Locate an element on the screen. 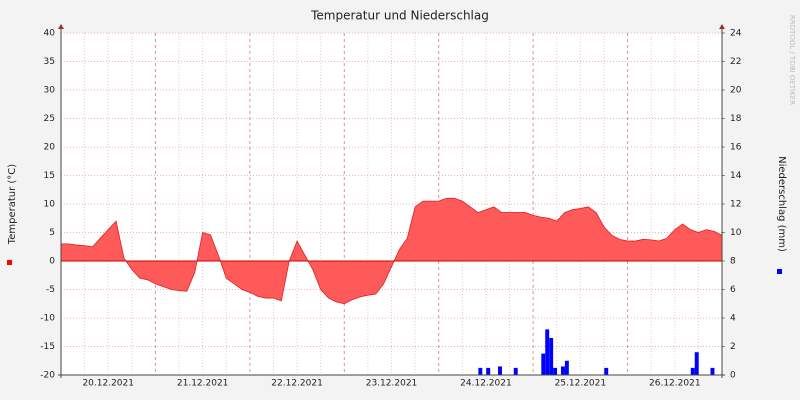 The image size is (800, 400). y2-tick-label: 12 is located at coordinates (735, 205).